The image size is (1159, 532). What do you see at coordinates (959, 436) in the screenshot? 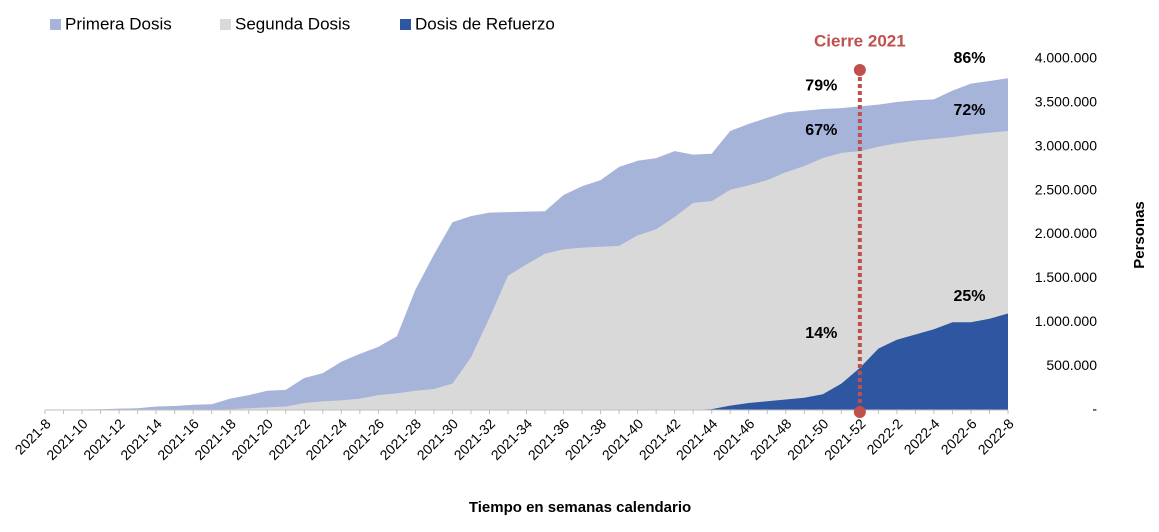
I see `x-tick-label: 2022-6` at bounding box center [959, 436].